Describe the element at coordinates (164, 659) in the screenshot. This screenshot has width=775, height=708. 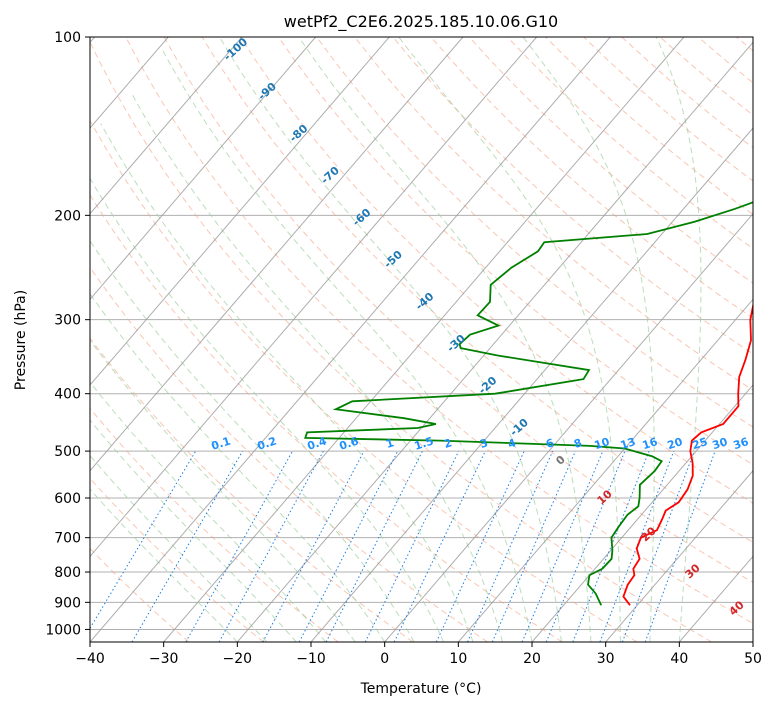
I see `x-tick-label: −30` at that location.